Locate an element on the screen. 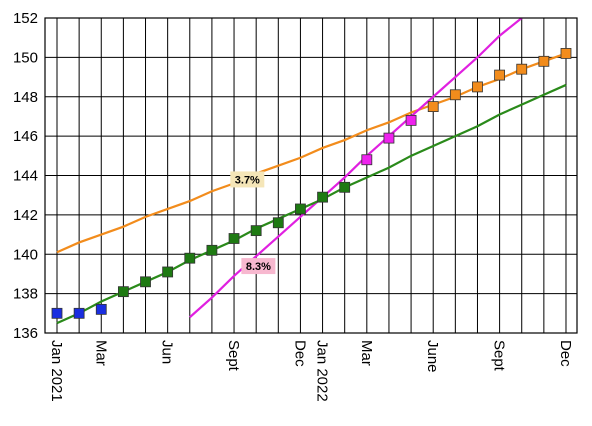  trend-label: 8.3% is located at coordinates (258, 267).